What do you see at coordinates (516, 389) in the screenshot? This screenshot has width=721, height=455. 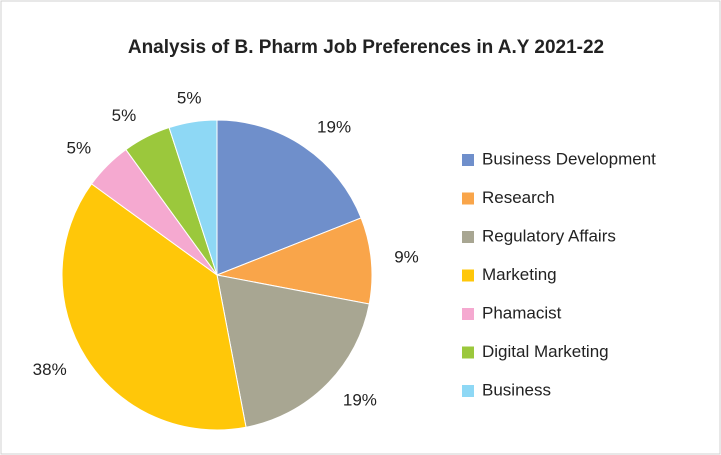 I see `legend-label: Business` at bounding box center [516, 389].